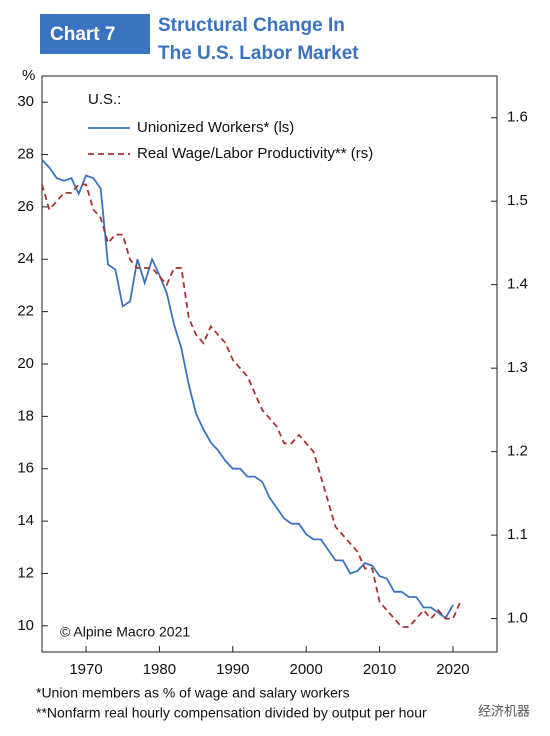 This screenshot has width=550, height=736. Describe the element at coordinates (125, 632) in the screenshot. I see `annotation: © Alpine Macro 2021` at that location.